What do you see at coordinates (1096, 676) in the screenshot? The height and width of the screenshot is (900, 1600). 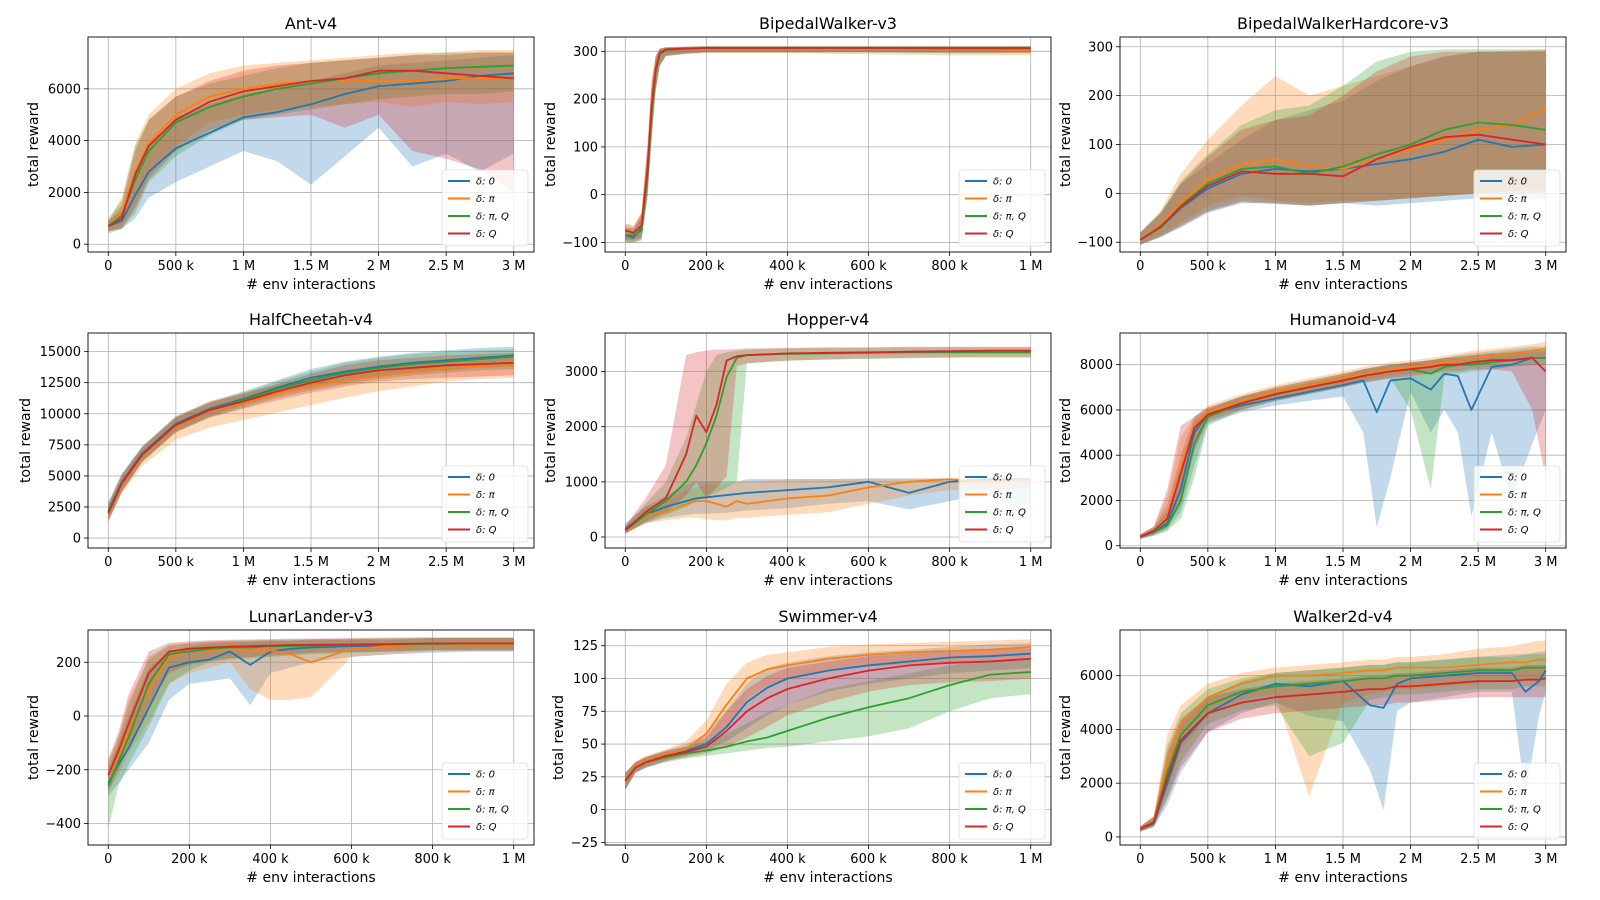 I see `y-tick-label: 6000` at bounding box center [1096, 676].